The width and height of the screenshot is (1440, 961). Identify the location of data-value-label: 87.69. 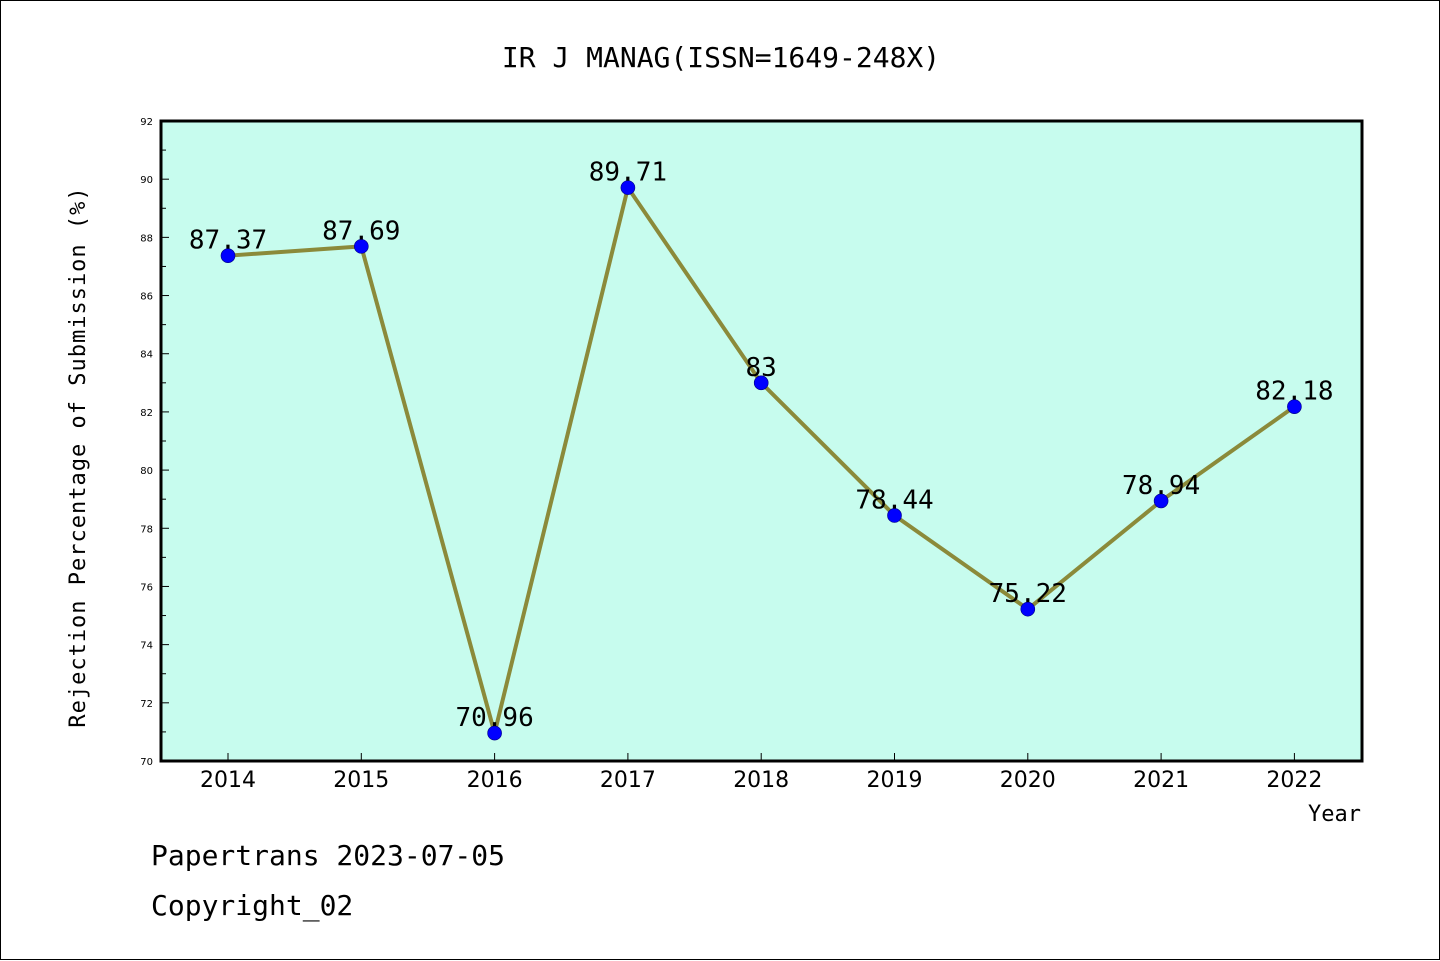
(361, 231).